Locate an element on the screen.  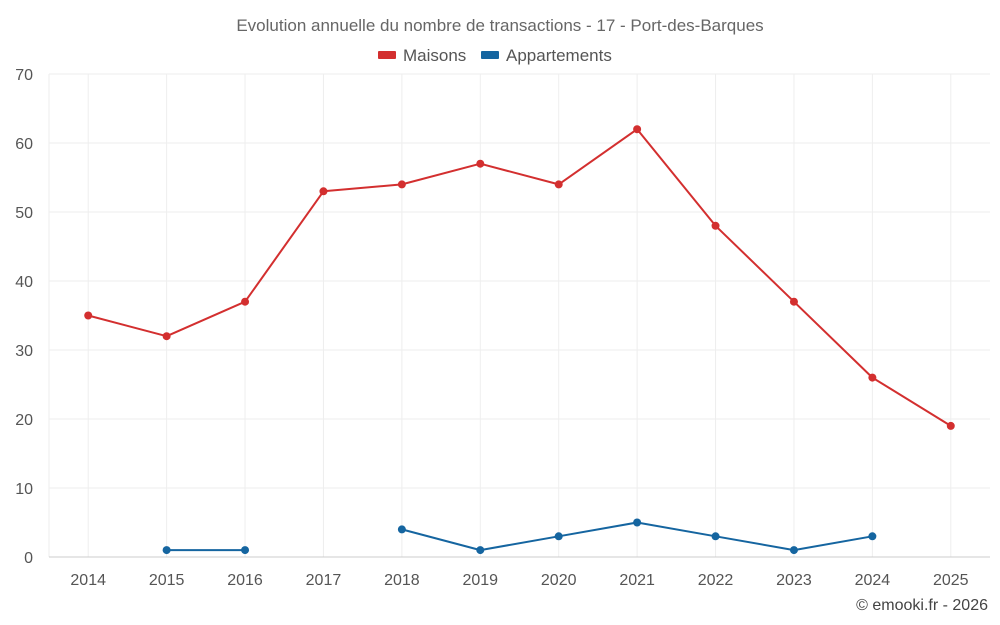
x-tick-label: 2016 is located at coordinates (245, 580).